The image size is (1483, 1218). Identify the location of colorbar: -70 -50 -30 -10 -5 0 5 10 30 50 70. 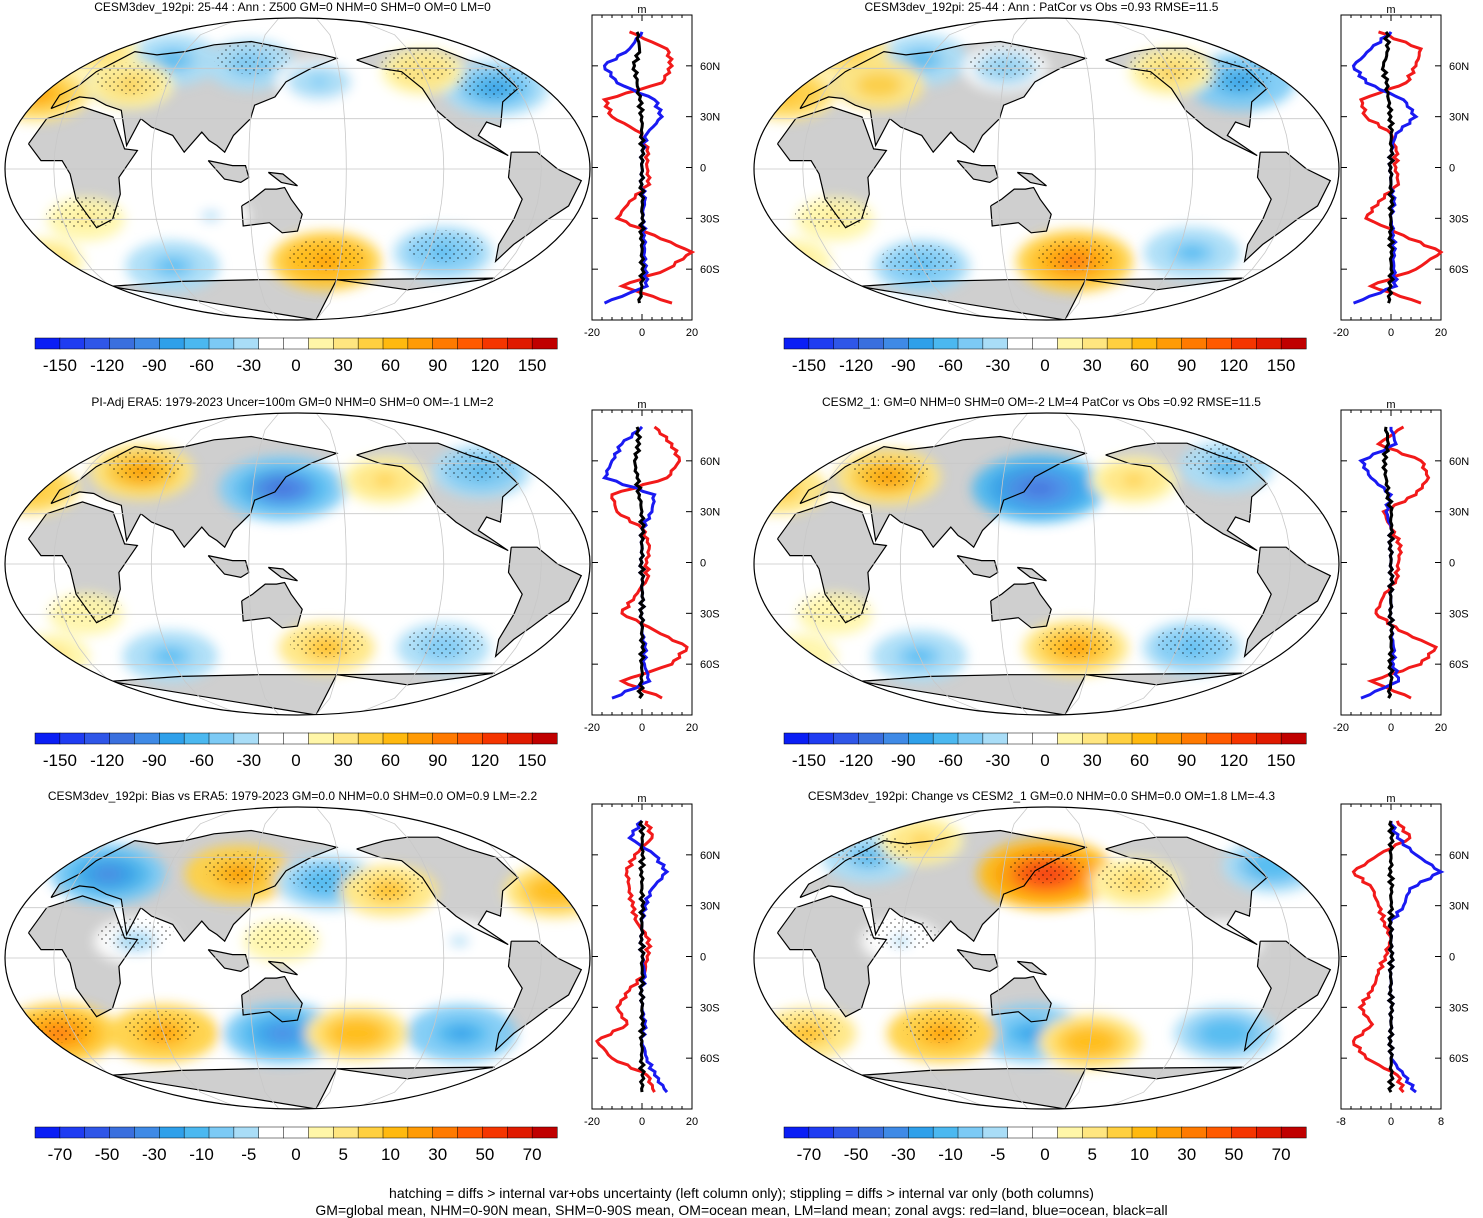
(296, 1145).